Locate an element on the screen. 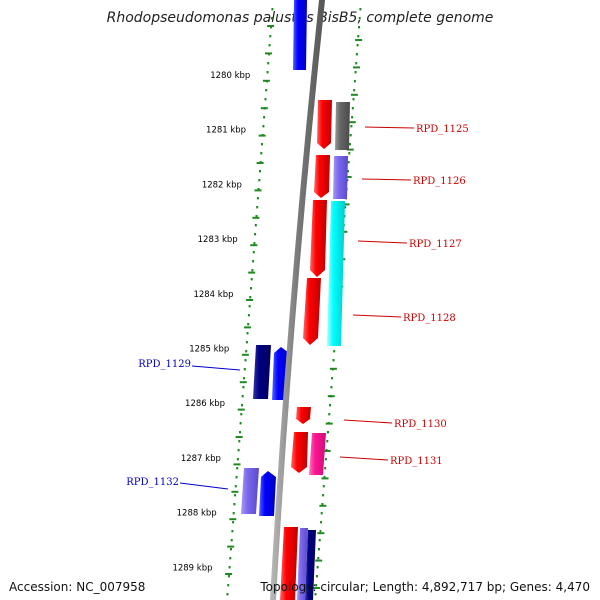 Image resolution: width=600 pixels, height=600 pixels. position-label: 1289 kbp is located at coordinates (192, 568).